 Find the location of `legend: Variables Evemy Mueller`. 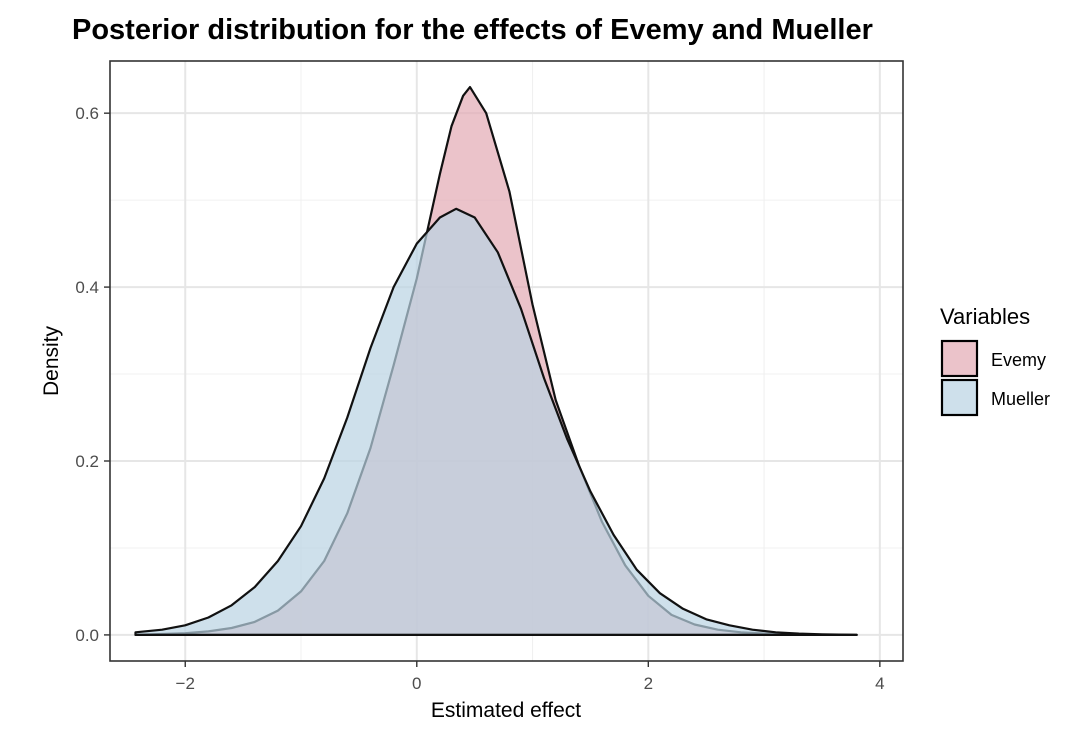

legend: Variables Evemy Mueller is located at coordinates (995, 360).